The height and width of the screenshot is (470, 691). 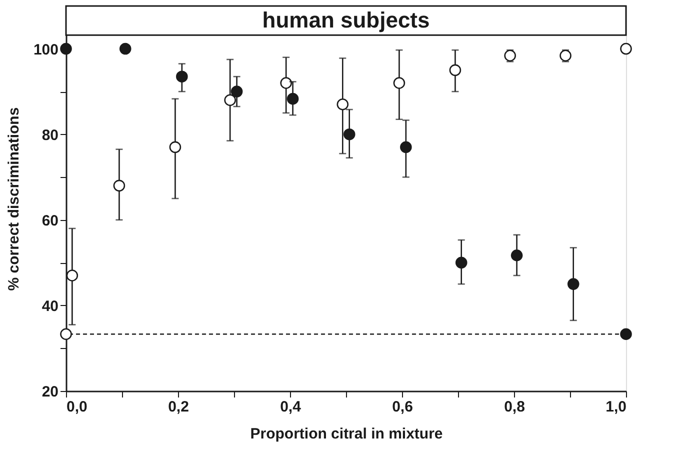 What do you see at coordinates (50, 306) in the screenshot?
I see `y-tick-label: 40` at bounding box center [50, 306].